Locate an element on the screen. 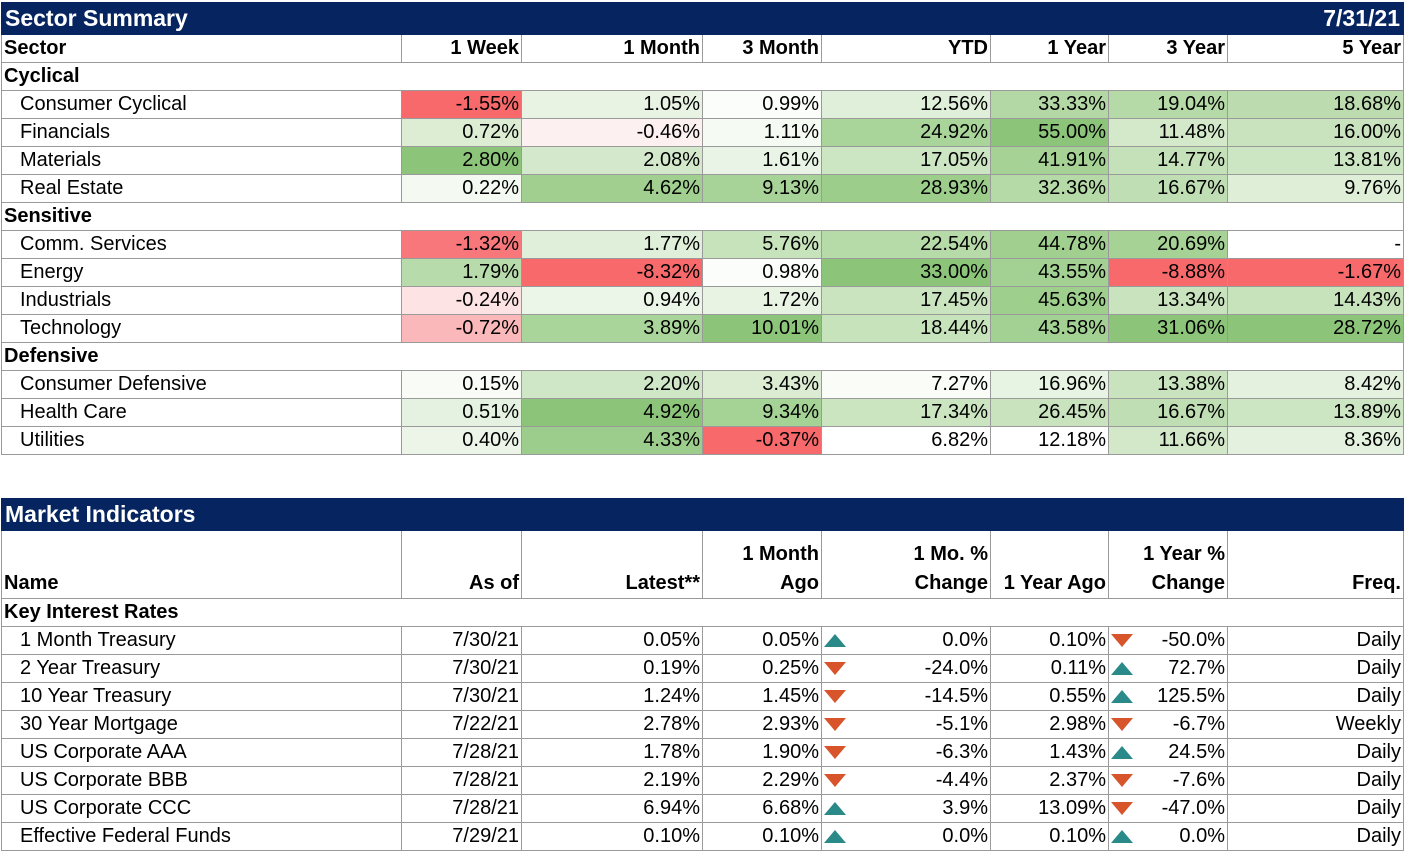 The height and width of the screenshot is (861, 1405). sector-value-cell: 17.34% is located at coordinates (906, 412).